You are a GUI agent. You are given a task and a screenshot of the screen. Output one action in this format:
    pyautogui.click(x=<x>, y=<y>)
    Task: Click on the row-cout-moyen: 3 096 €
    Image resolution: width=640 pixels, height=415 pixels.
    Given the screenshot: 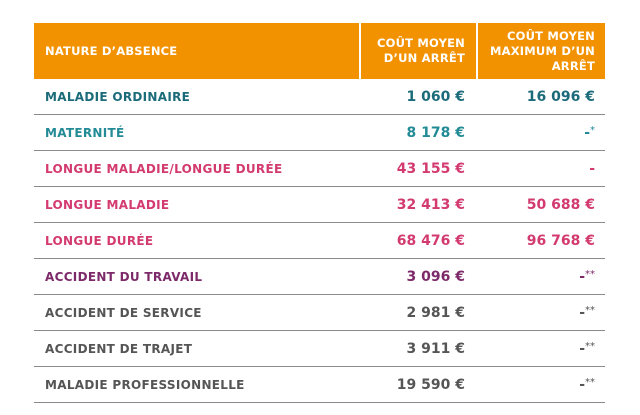 What is the action you would take?
    pyautogui.click(x=435, y=276)
    